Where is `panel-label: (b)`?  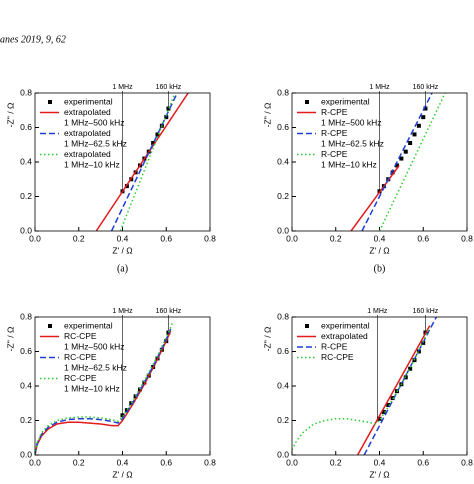
panel-label: (b) is located at coordinates (380, 268).